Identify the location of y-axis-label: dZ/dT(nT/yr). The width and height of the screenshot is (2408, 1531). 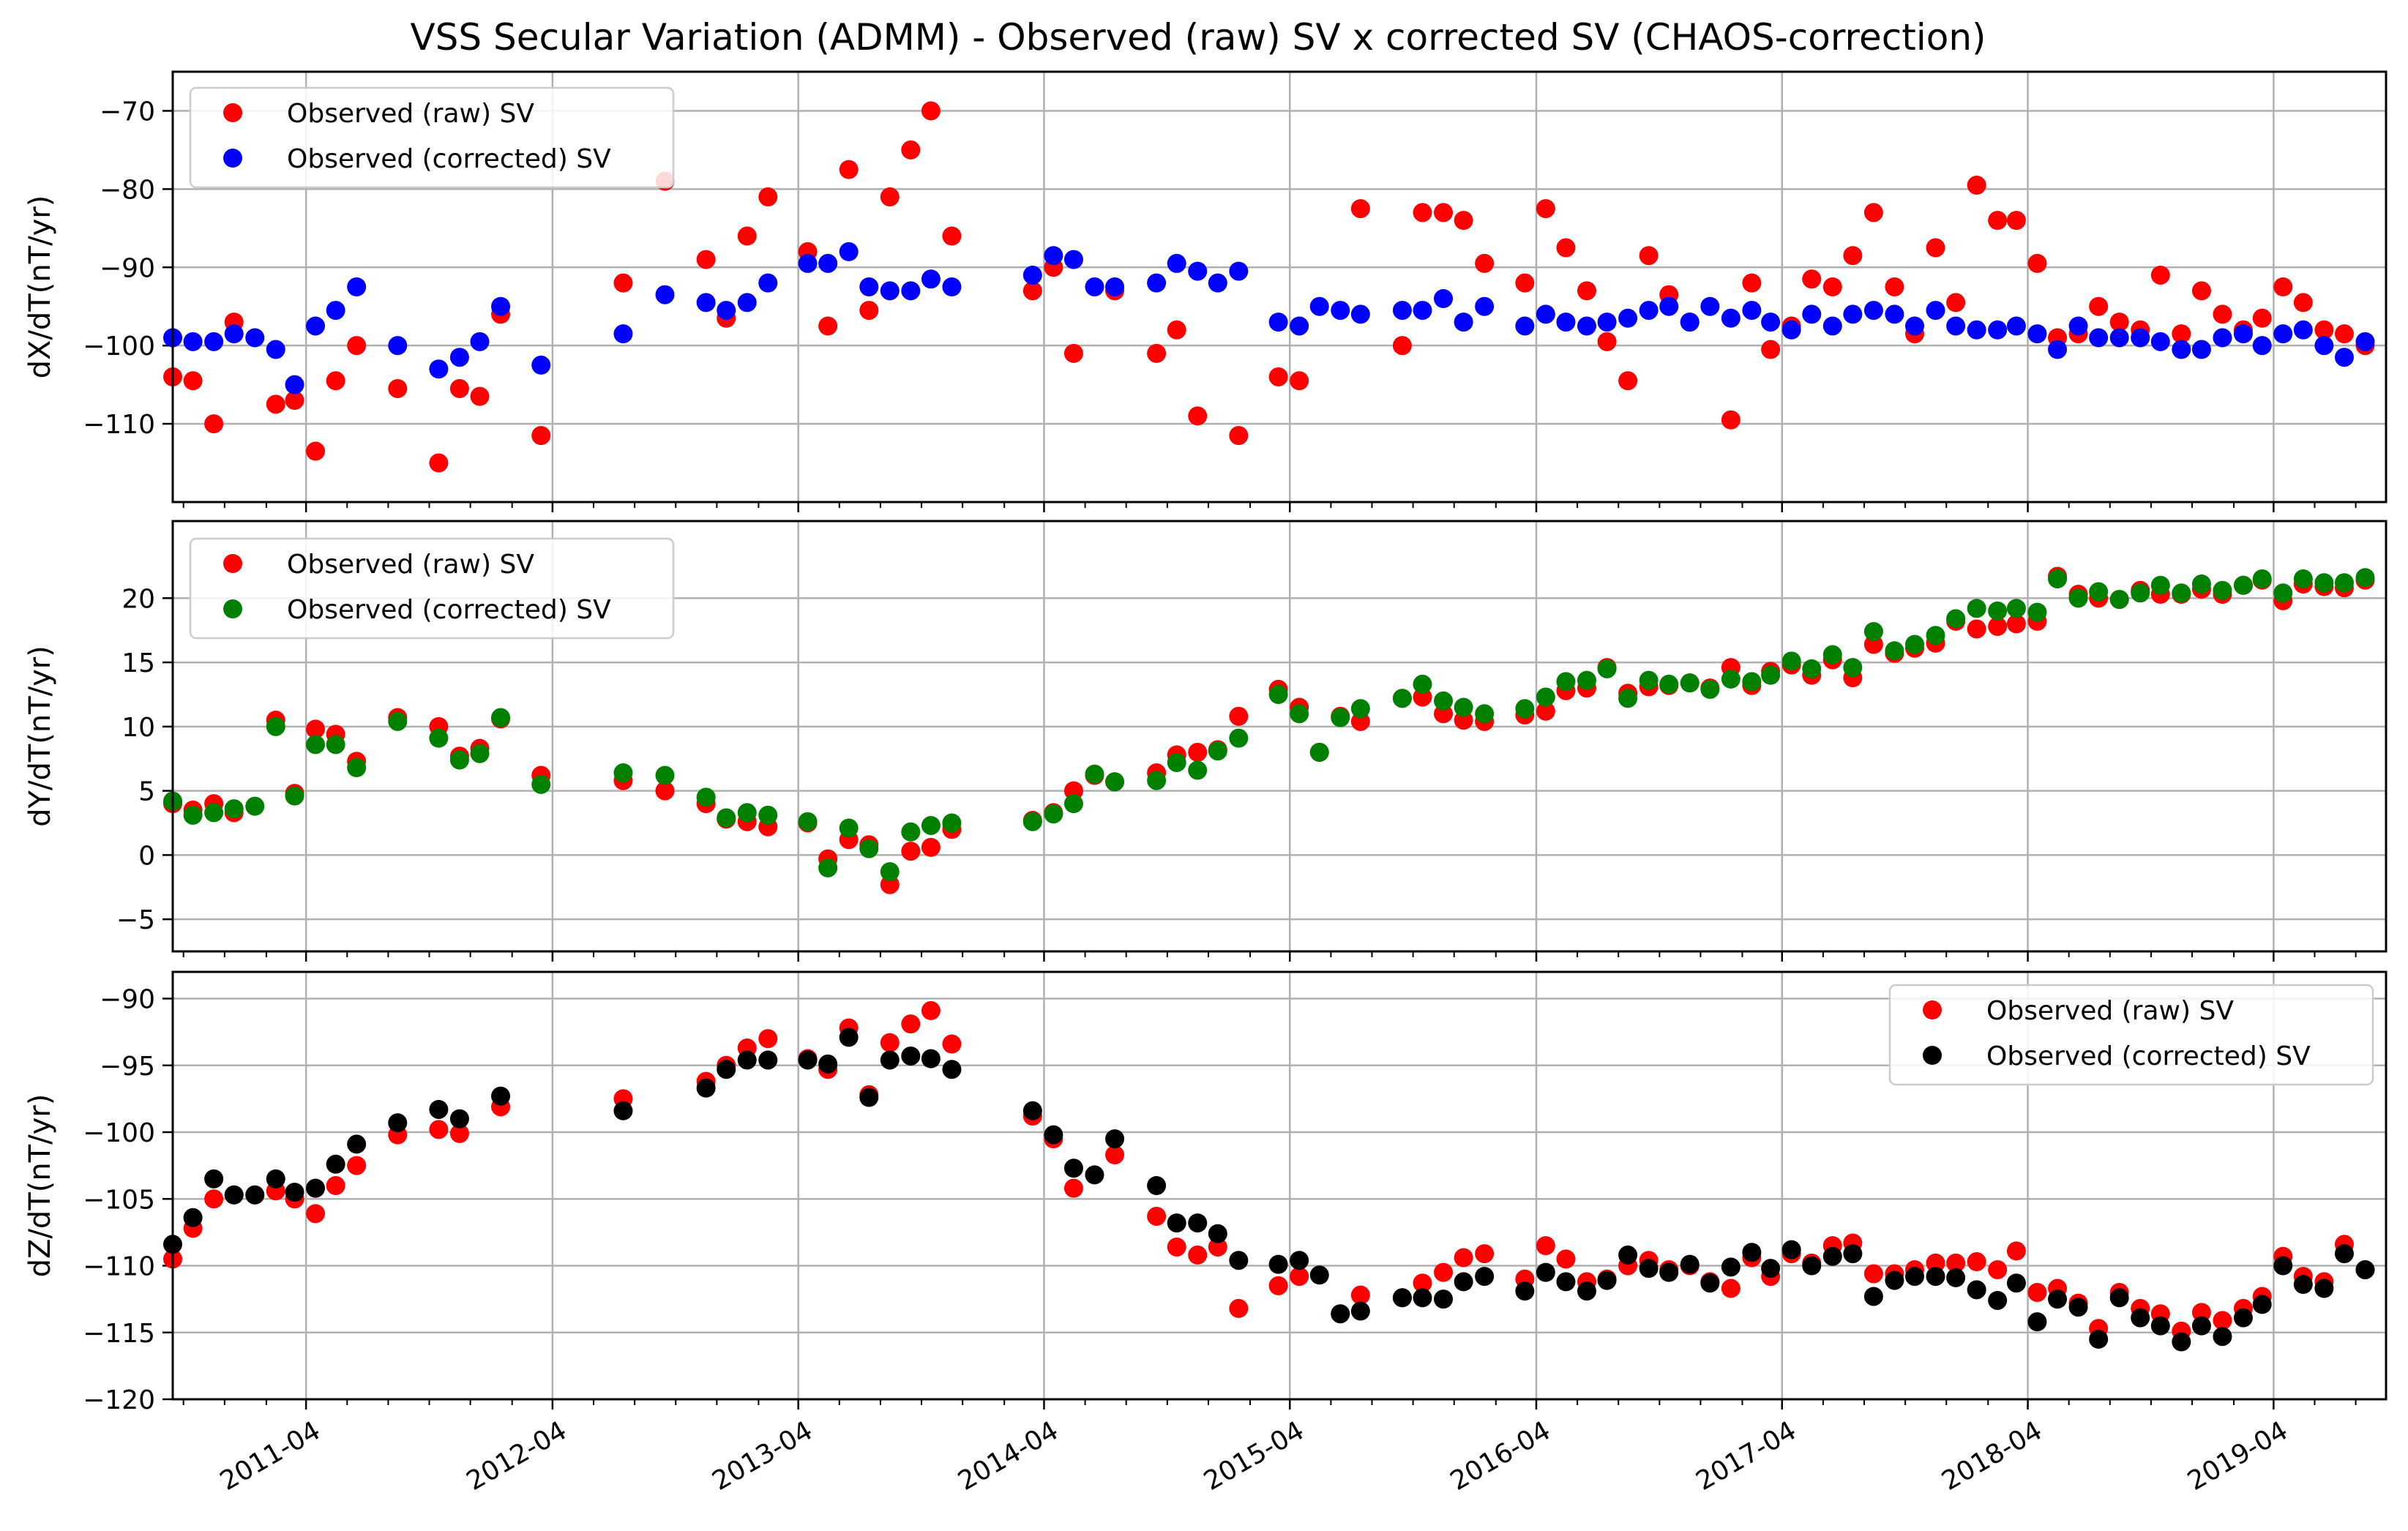
(40, 1186).